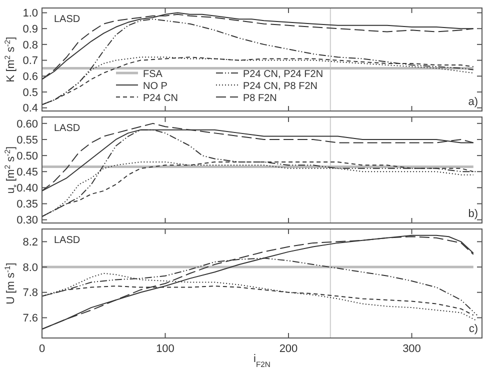  I want to click on x-axis-title: i$_{F2N}$, so click(262, 360).